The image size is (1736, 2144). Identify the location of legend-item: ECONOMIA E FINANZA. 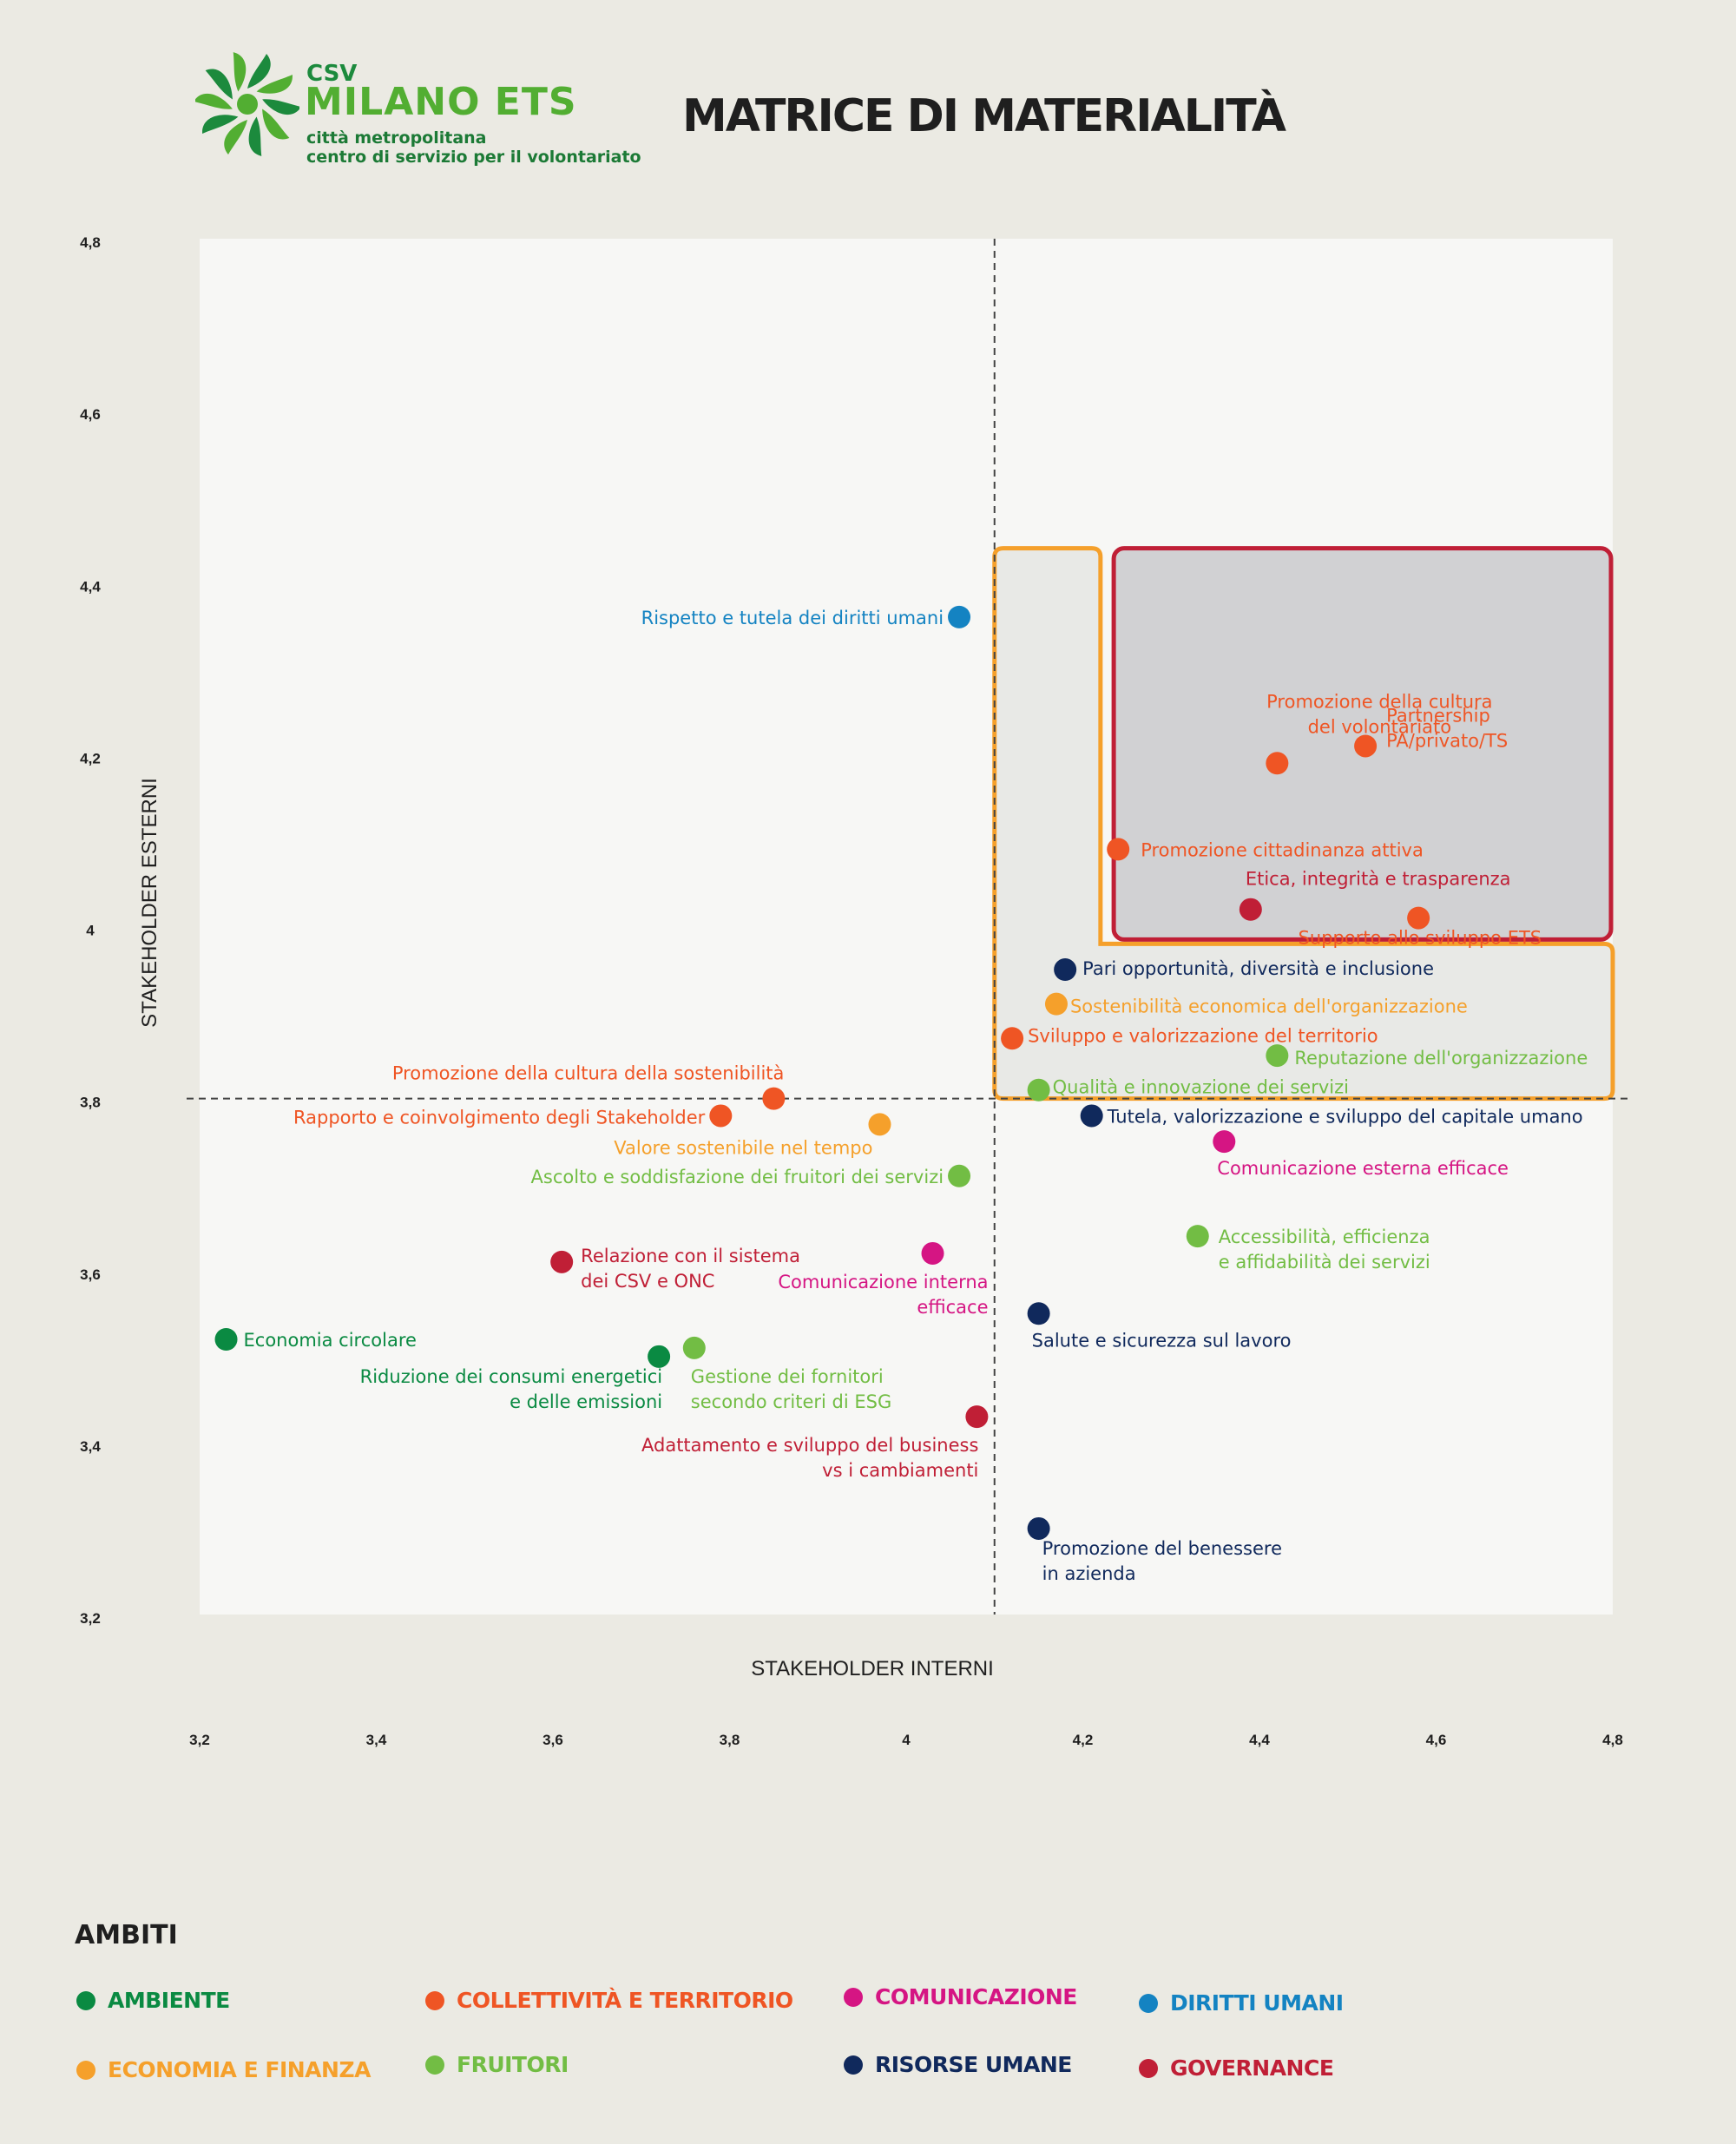
(223, 2069).